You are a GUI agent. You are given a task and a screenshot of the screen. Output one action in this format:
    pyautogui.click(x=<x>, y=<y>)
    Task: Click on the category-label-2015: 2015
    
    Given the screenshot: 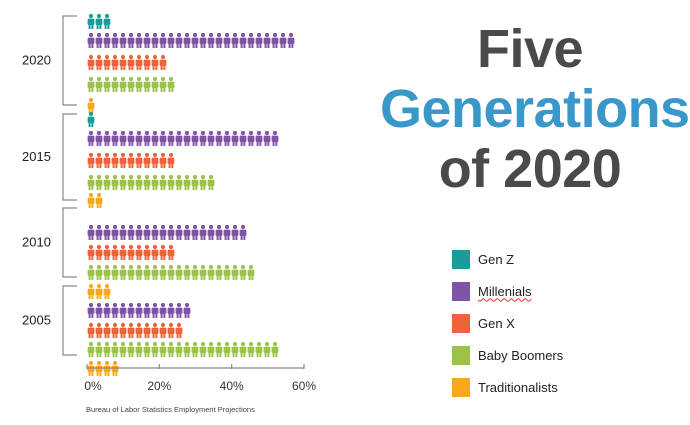 What is the action you would take?
    pyautogui.click(x=36, y=156)
    